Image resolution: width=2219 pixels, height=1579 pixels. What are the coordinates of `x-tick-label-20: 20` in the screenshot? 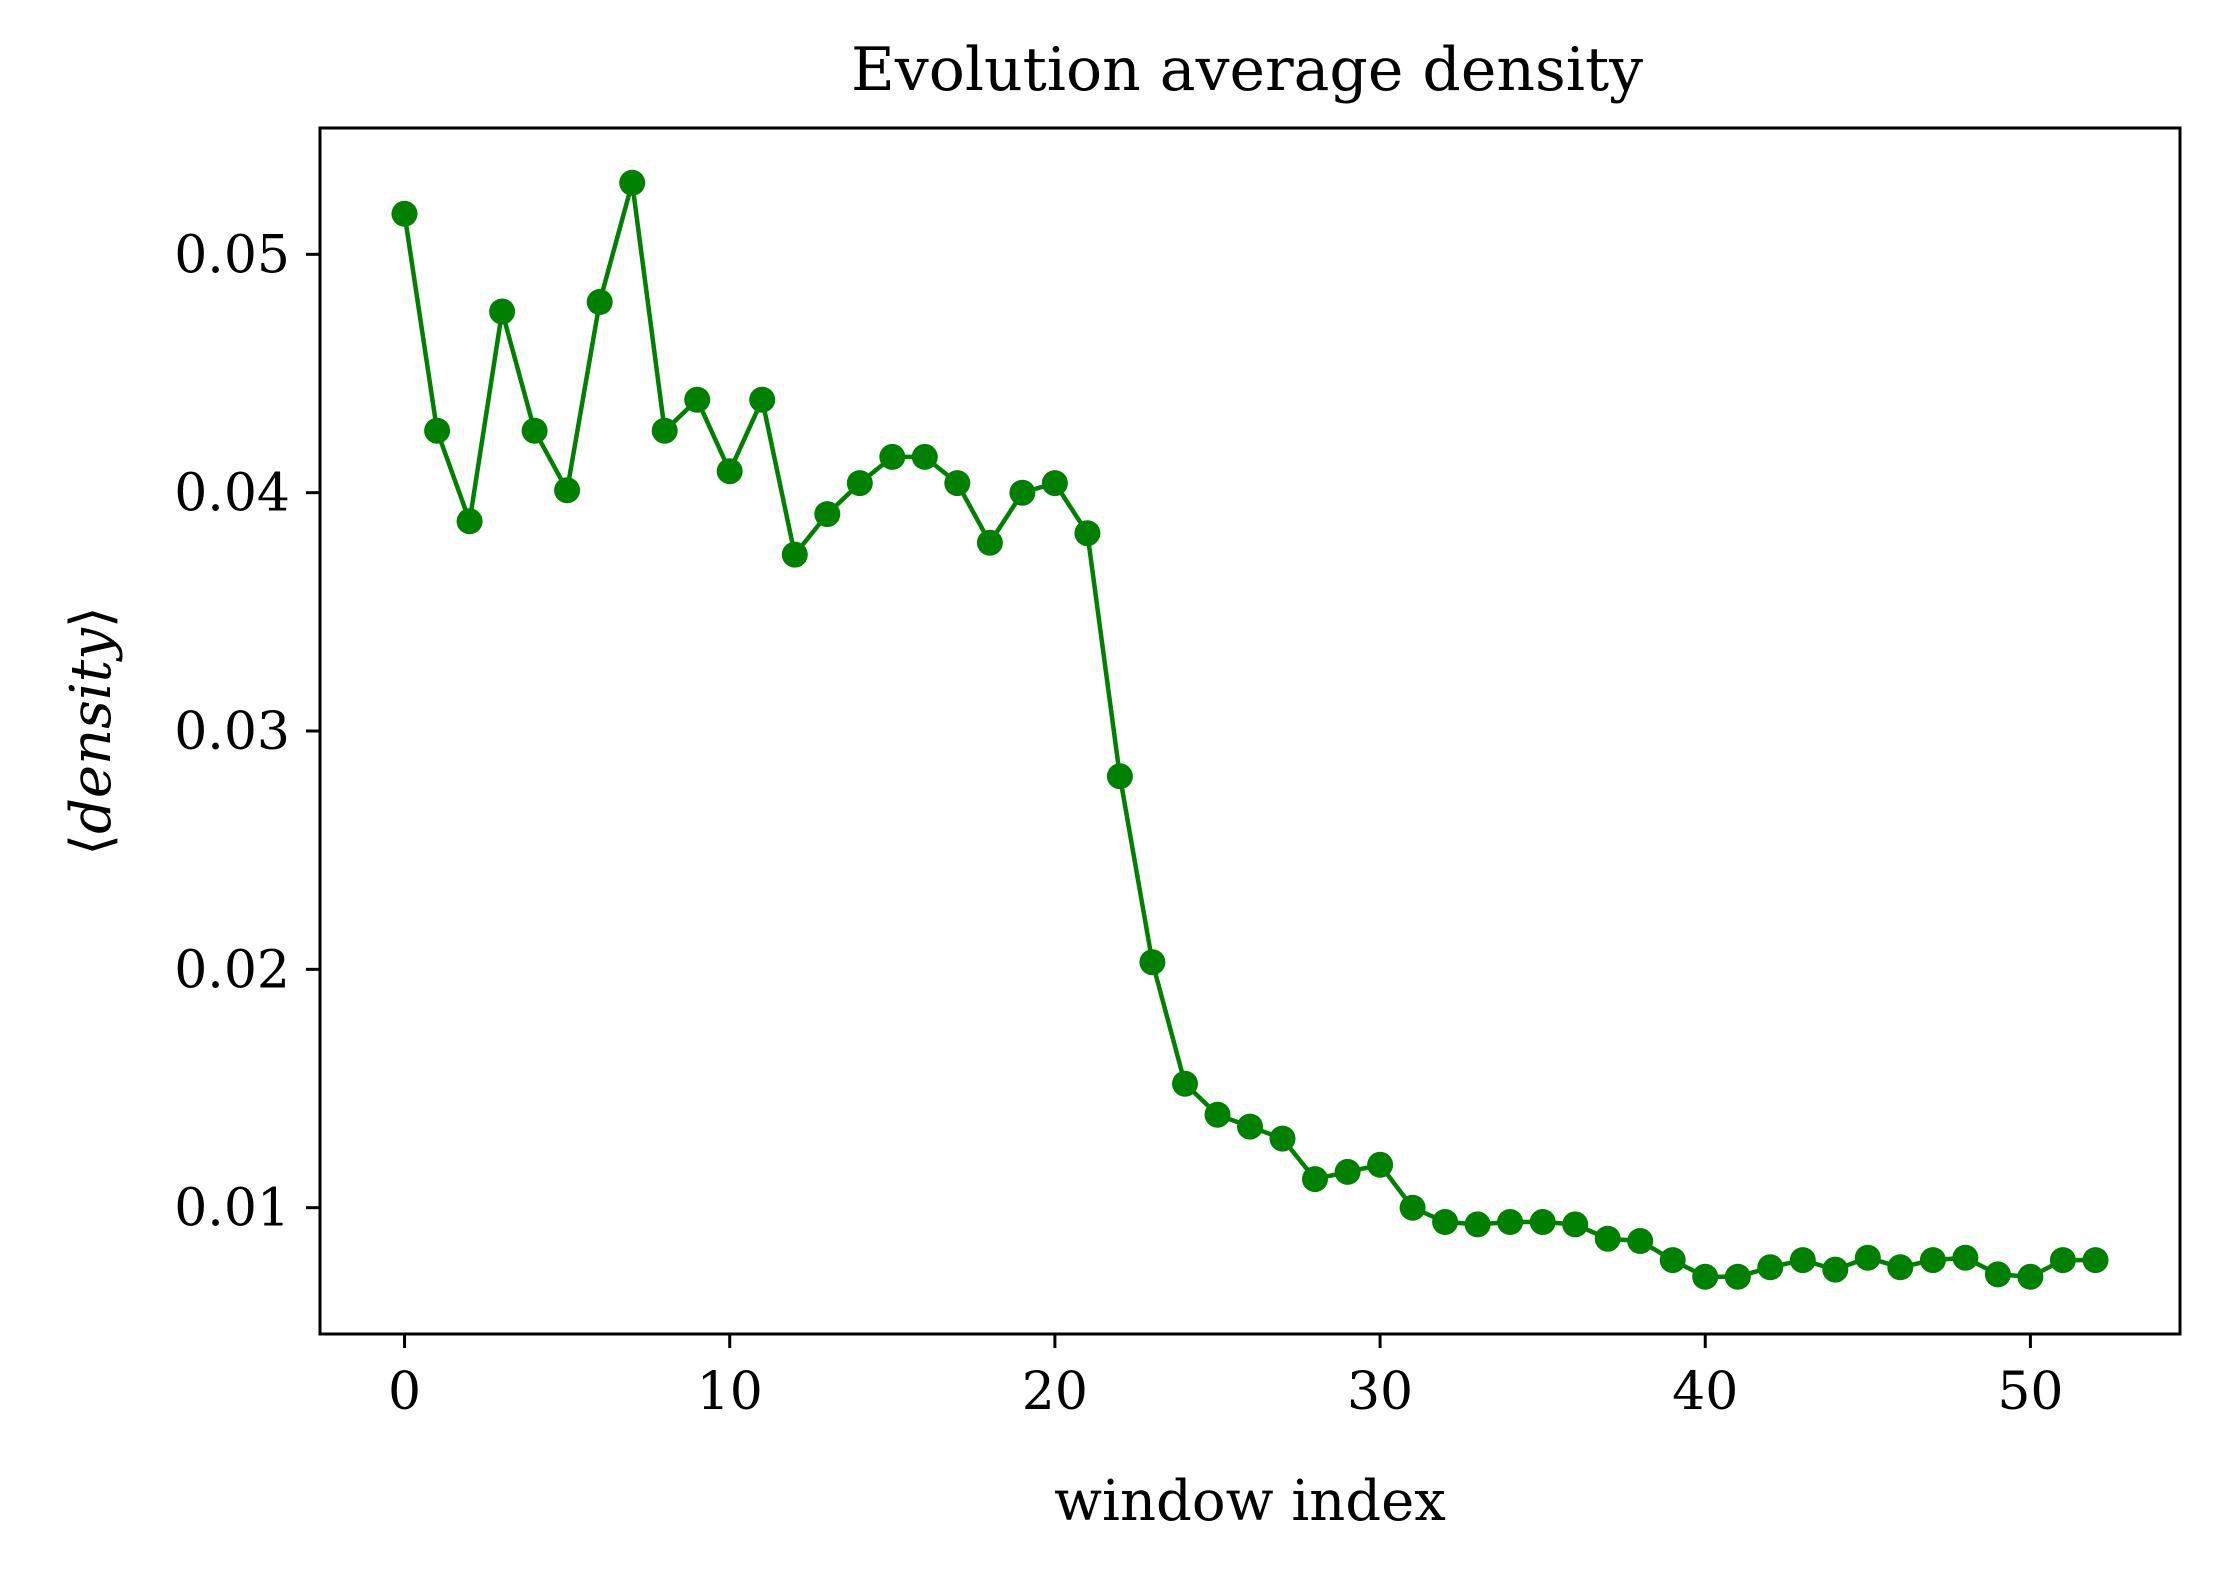 It's located at (1055, 1392).